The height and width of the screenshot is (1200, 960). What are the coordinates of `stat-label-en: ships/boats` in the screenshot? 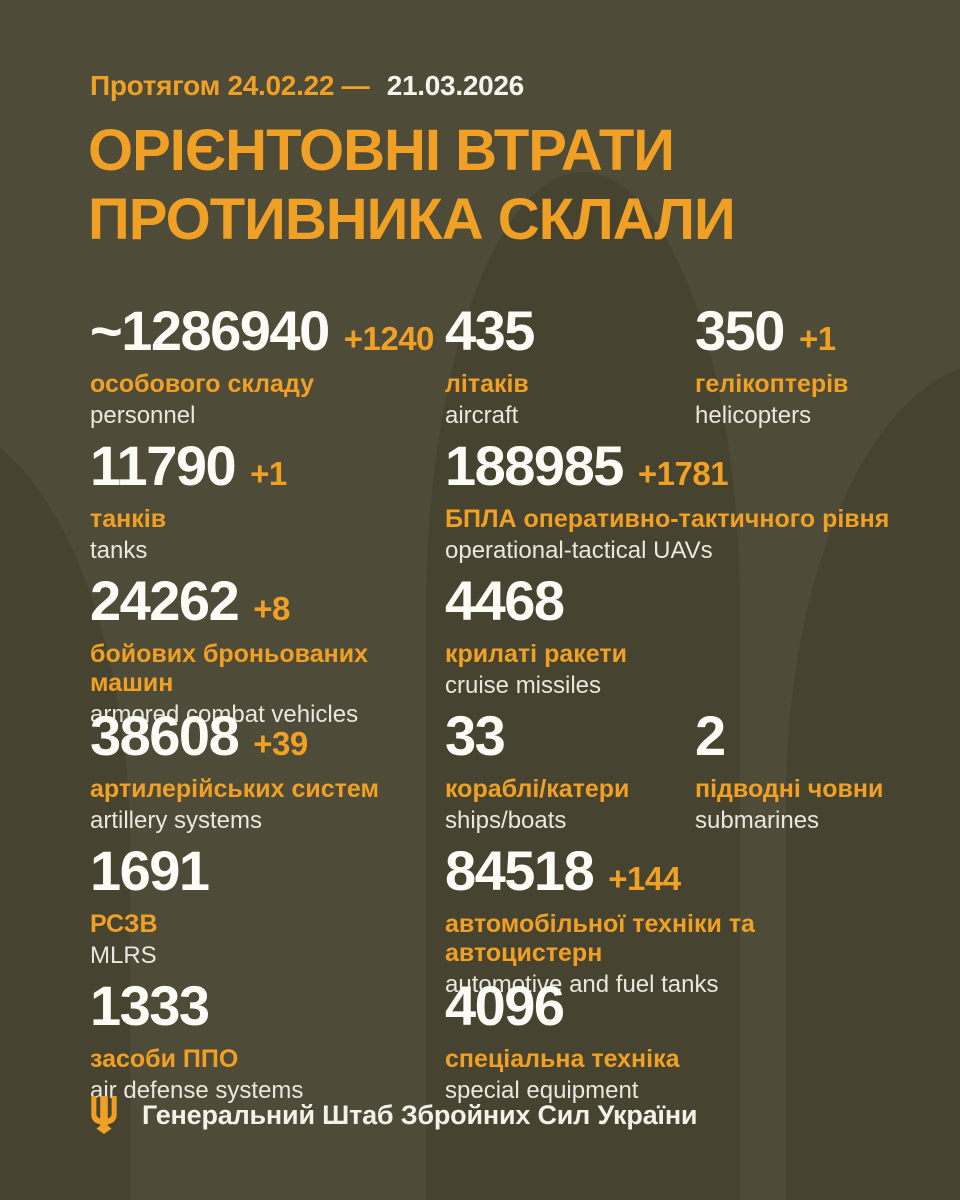 It's located at (506, 820).